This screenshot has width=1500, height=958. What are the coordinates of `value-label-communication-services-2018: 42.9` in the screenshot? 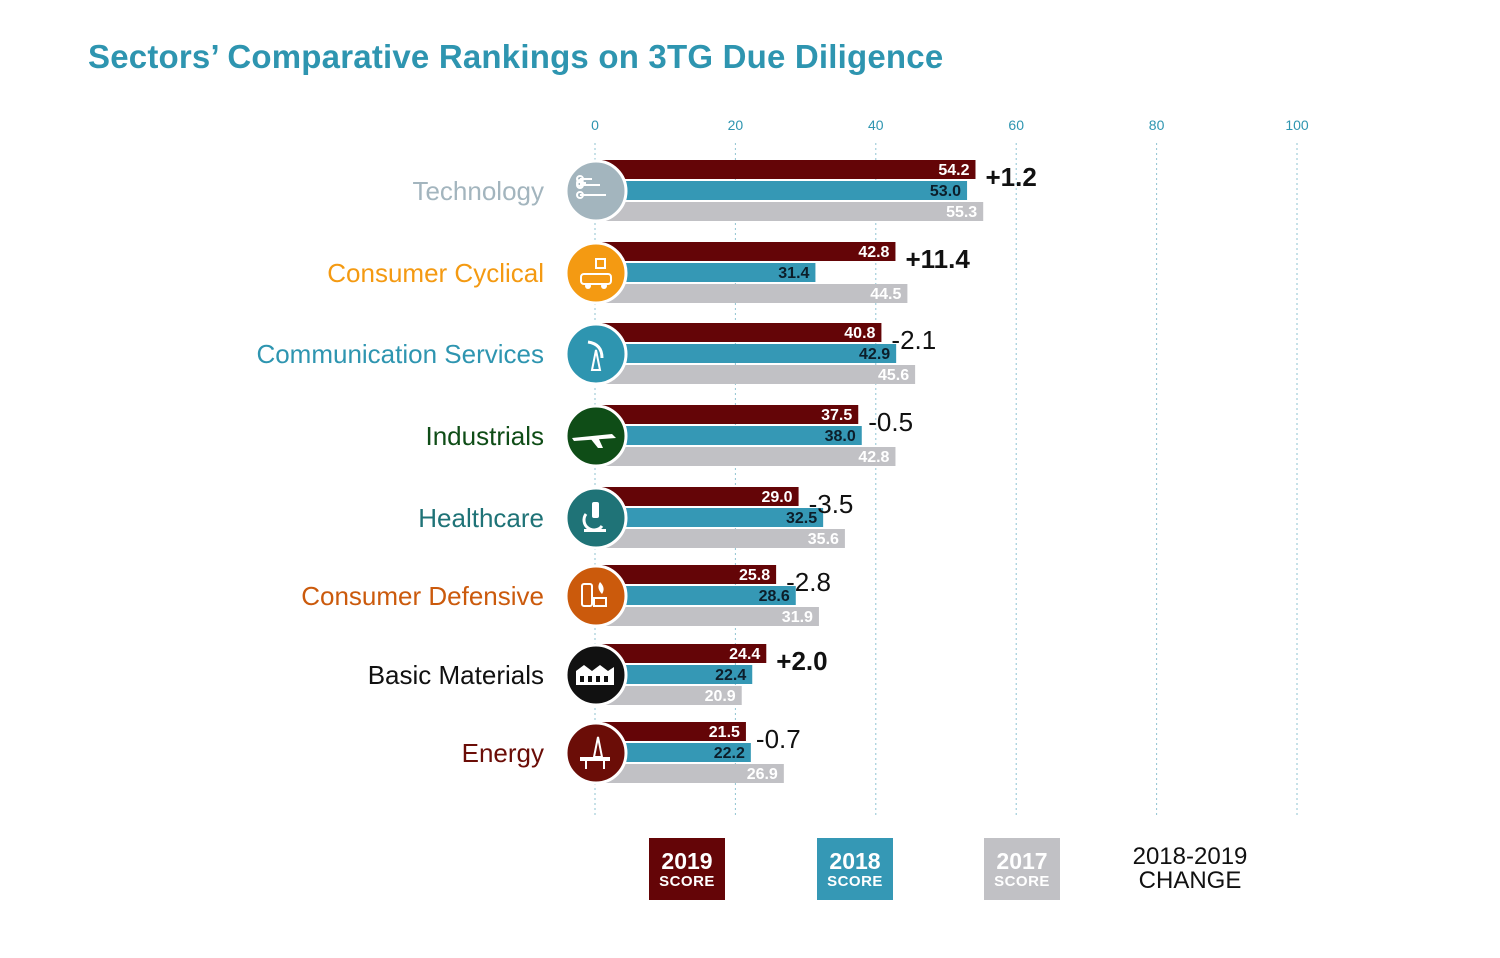 It's located at (874, 354).